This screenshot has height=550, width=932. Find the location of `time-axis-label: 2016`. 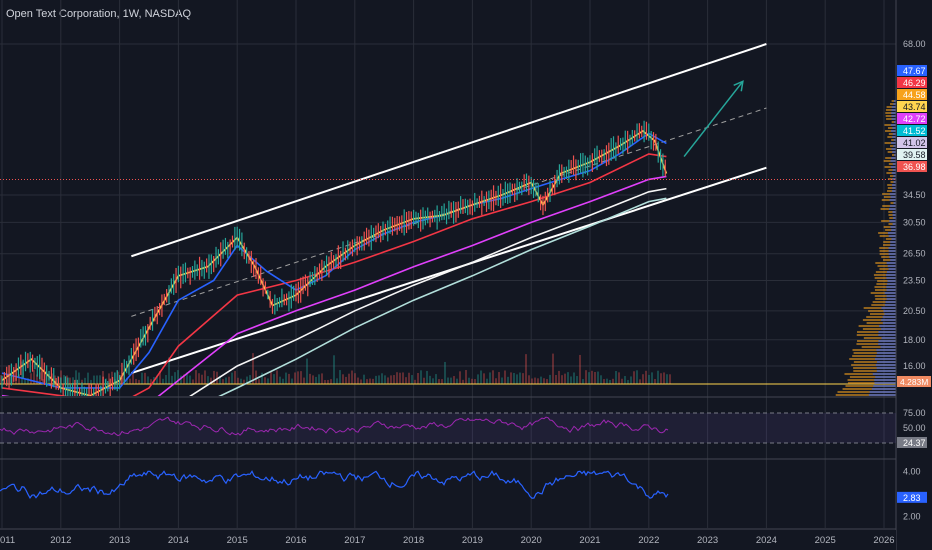

time-axis-label: 2016 is located at coordinates (295, 540).